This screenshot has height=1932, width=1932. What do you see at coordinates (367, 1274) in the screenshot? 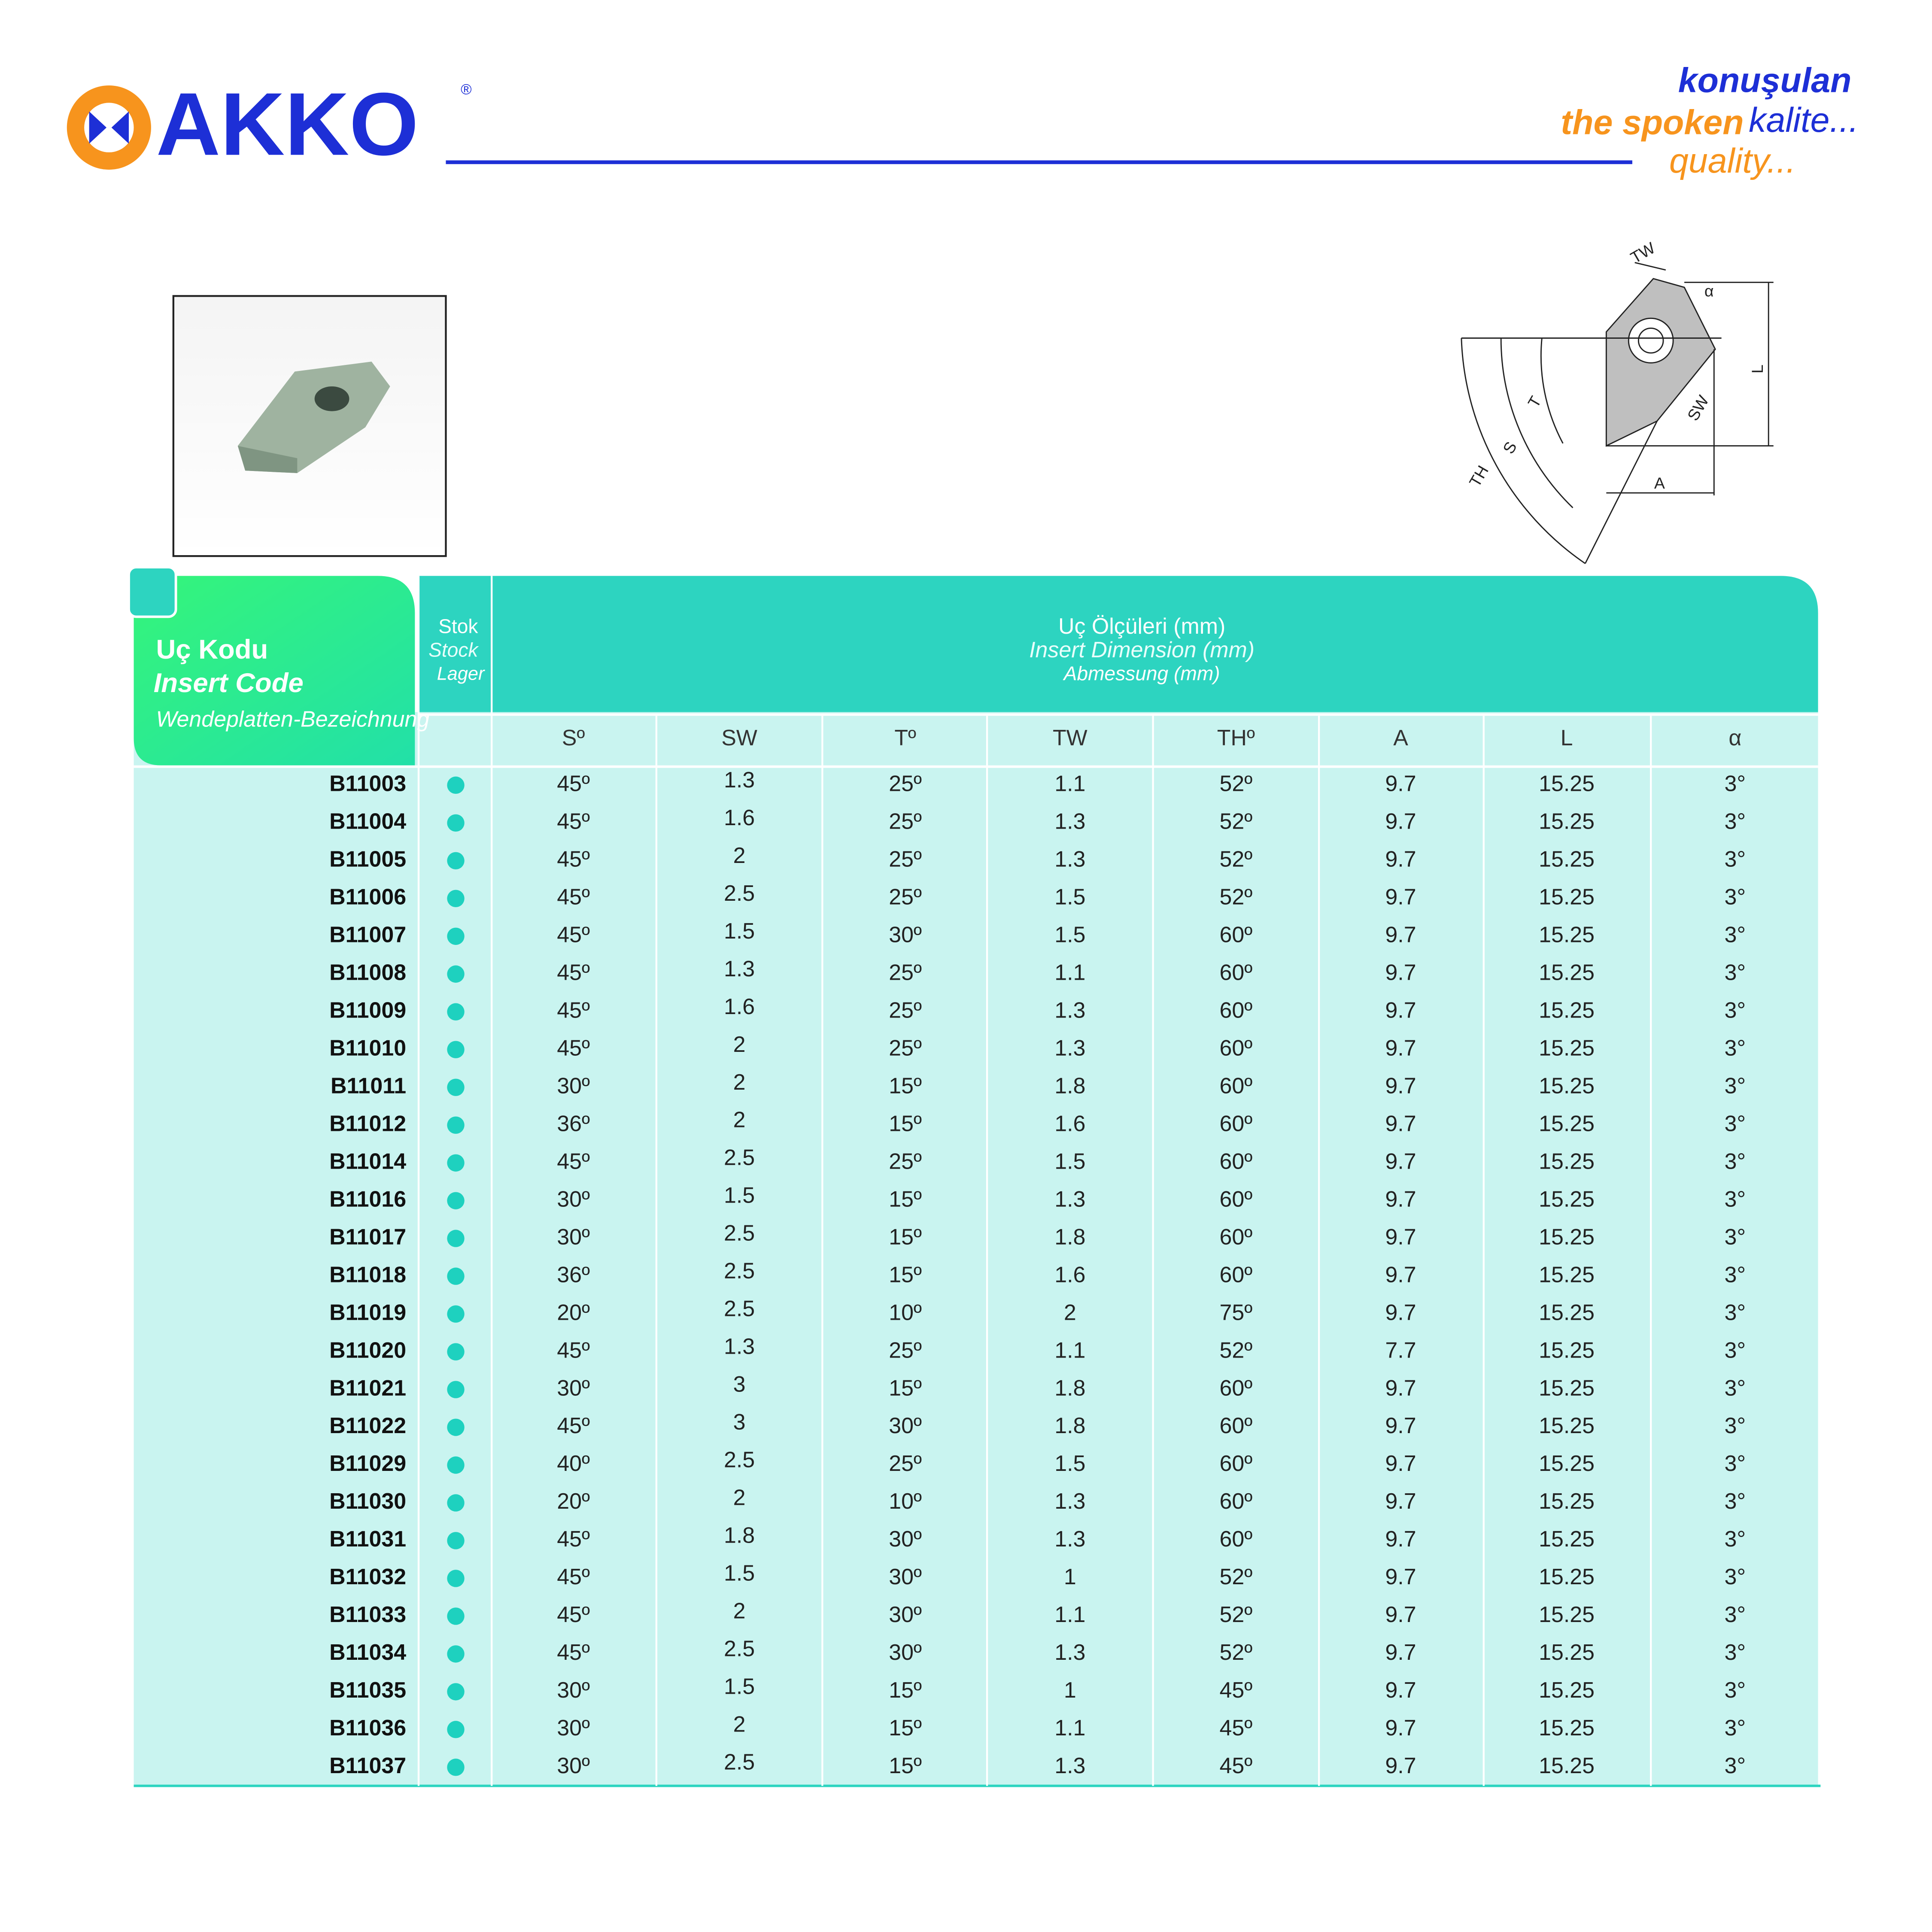
I see `insert-code: B11018` at bounding box center [367, 1274].